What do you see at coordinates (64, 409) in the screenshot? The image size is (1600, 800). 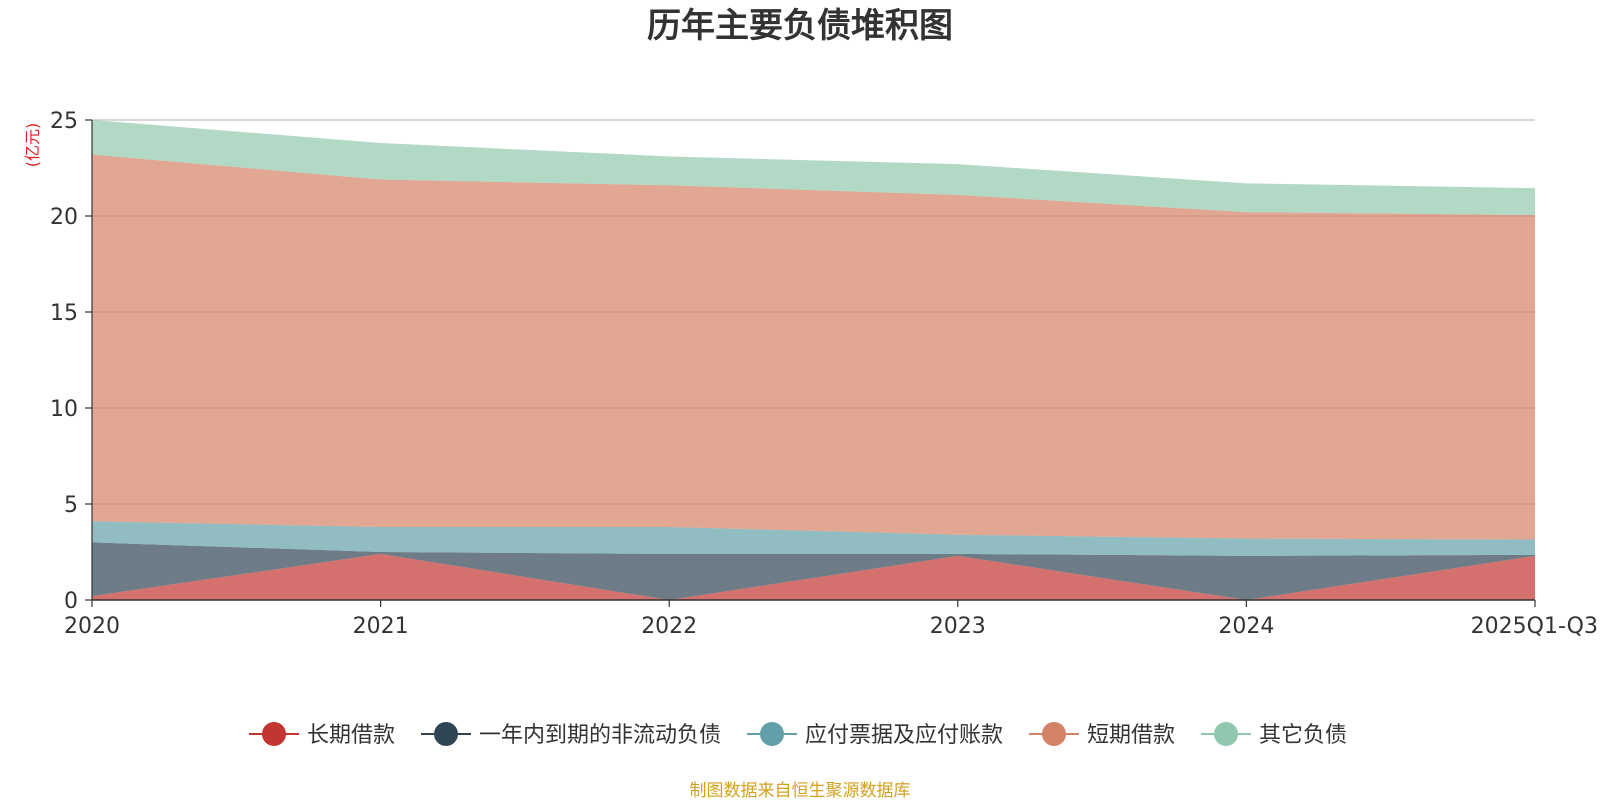 I see `y-tick-label-2: 10` at bounding box center [64, 409].